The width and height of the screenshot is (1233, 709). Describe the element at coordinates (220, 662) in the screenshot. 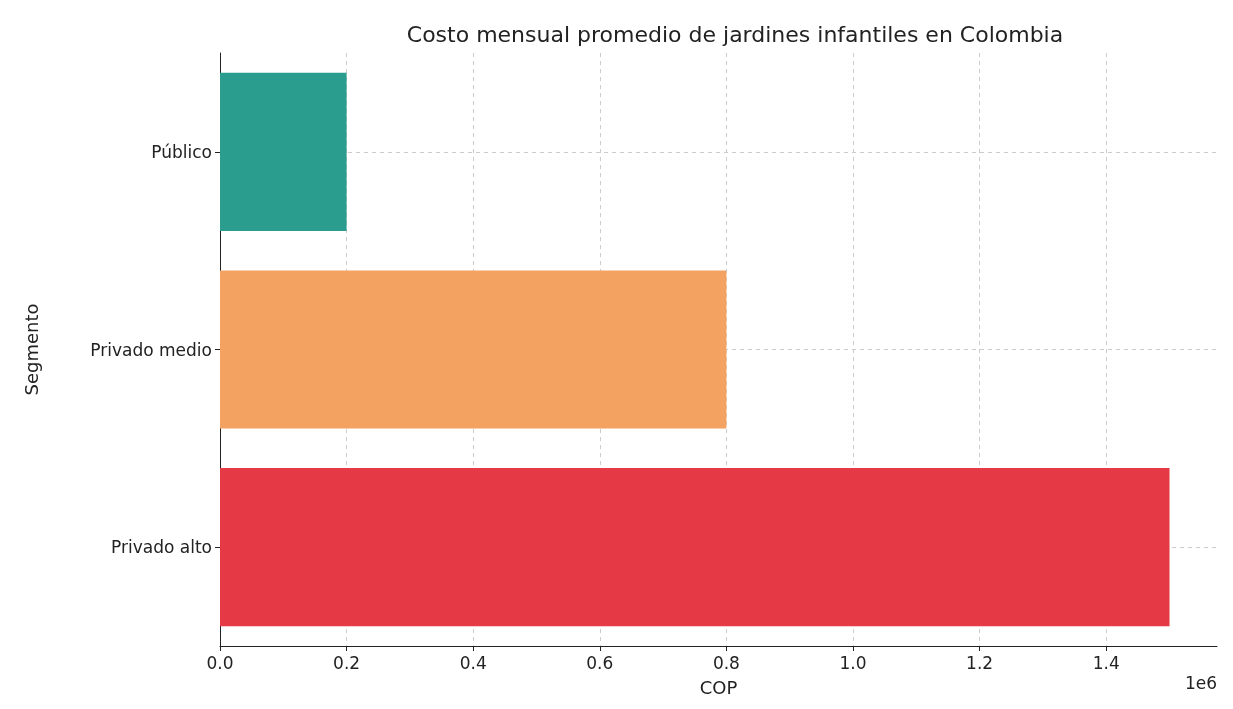

I see `x-tick-label: 0.0` at that location.